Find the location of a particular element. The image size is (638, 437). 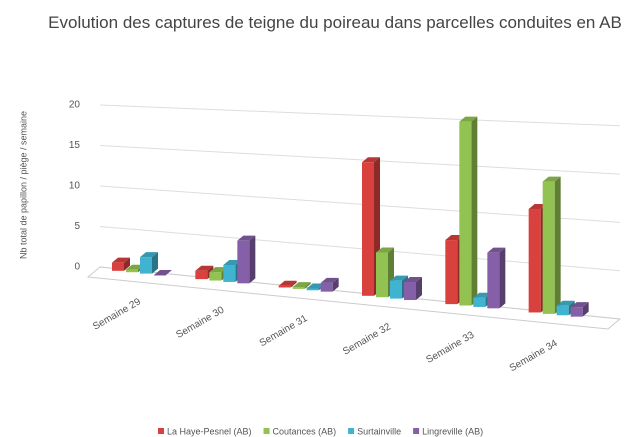

x-tick-label: Semaine 30 is located at coordinates (200, 322).